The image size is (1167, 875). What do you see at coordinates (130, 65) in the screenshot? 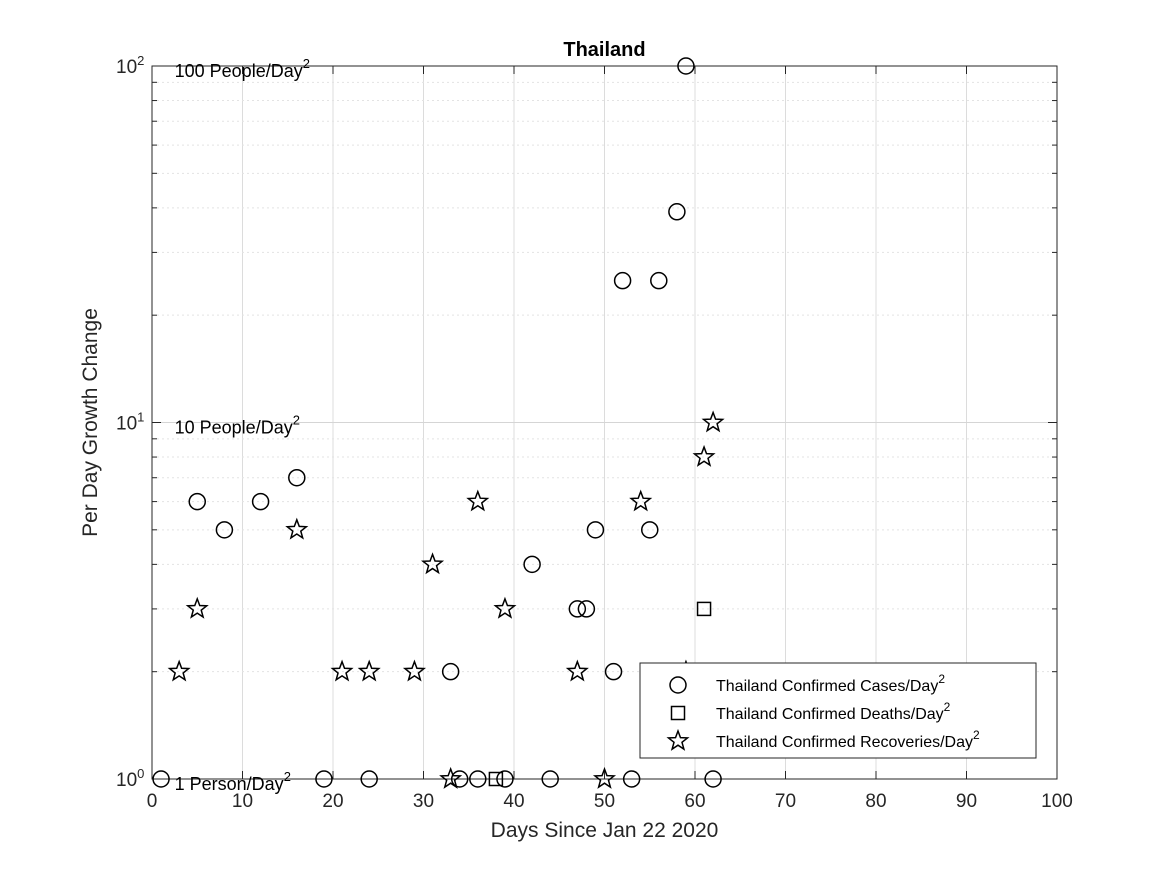
I see `y-tick-label: 10²` at bounding box center [130, 65].